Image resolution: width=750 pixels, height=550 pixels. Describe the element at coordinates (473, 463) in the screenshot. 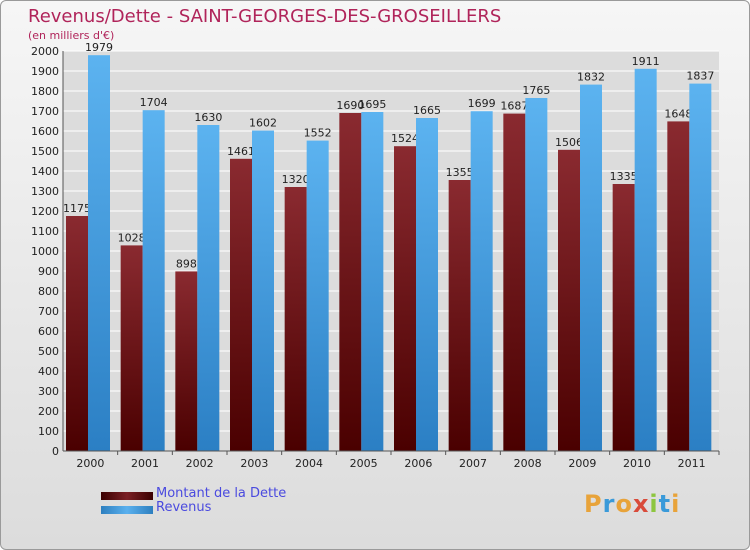

I see `x-tick-label: 2007` at that location.